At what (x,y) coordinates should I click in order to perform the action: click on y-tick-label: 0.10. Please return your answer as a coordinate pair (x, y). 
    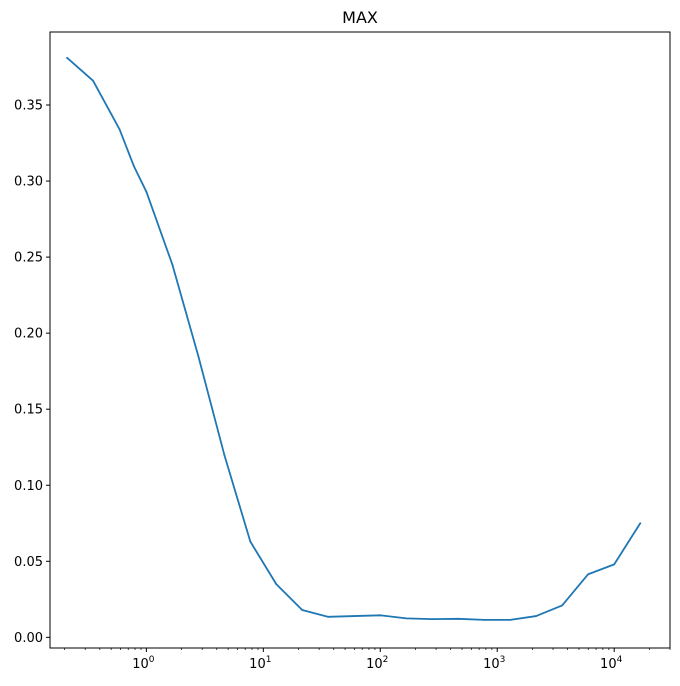
    Looking at the image, I should click on (28, 486).